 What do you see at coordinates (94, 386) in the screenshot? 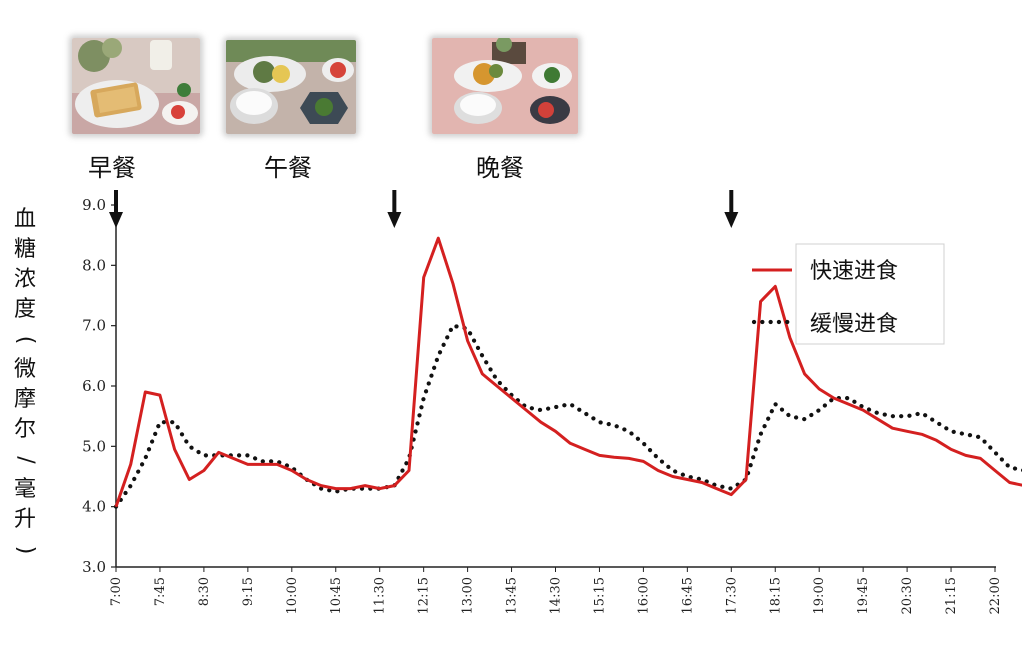
I see `y-tick-label: 6.0` at bounding box center [94, 386].